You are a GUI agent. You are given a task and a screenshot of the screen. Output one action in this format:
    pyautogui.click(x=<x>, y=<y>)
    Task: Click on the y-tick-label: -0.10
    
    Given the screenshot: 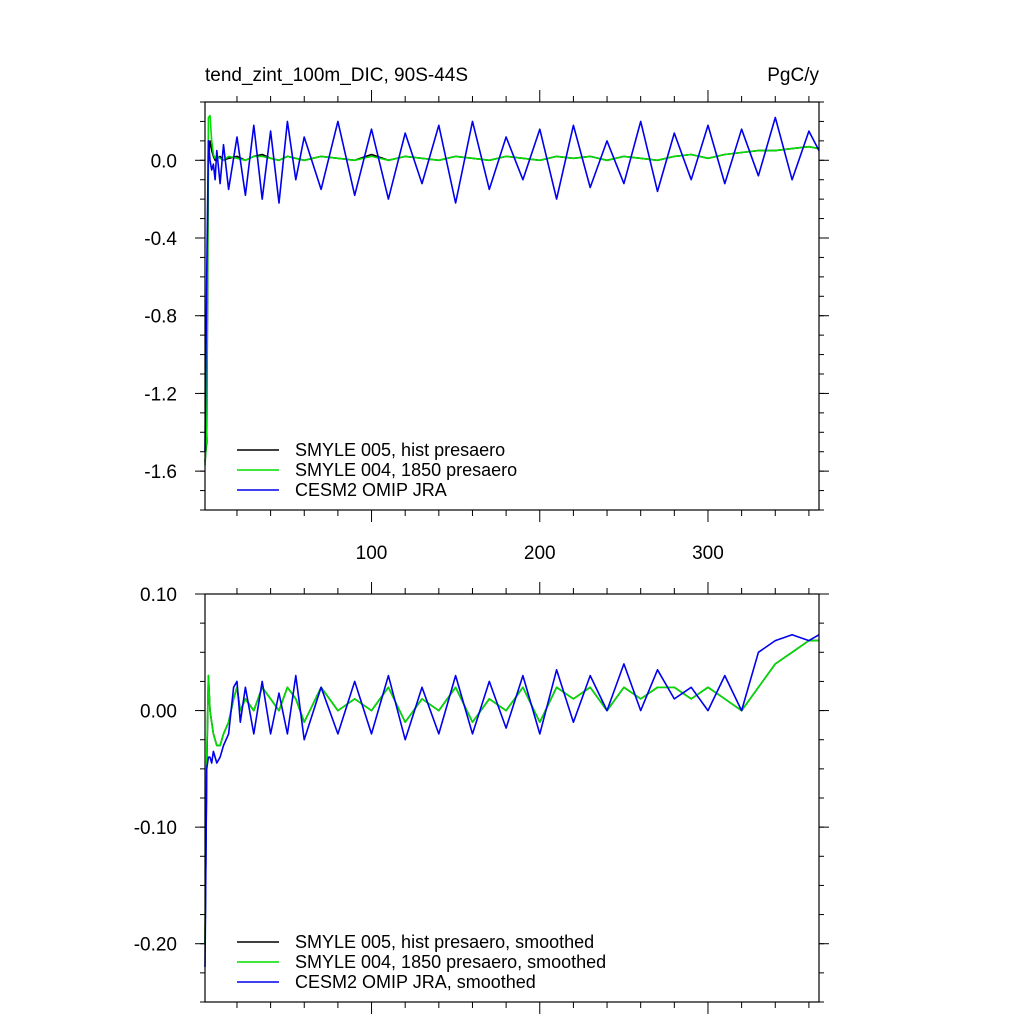 What is the action you would take?
    pyautogui.click(x=155, y=828)
    